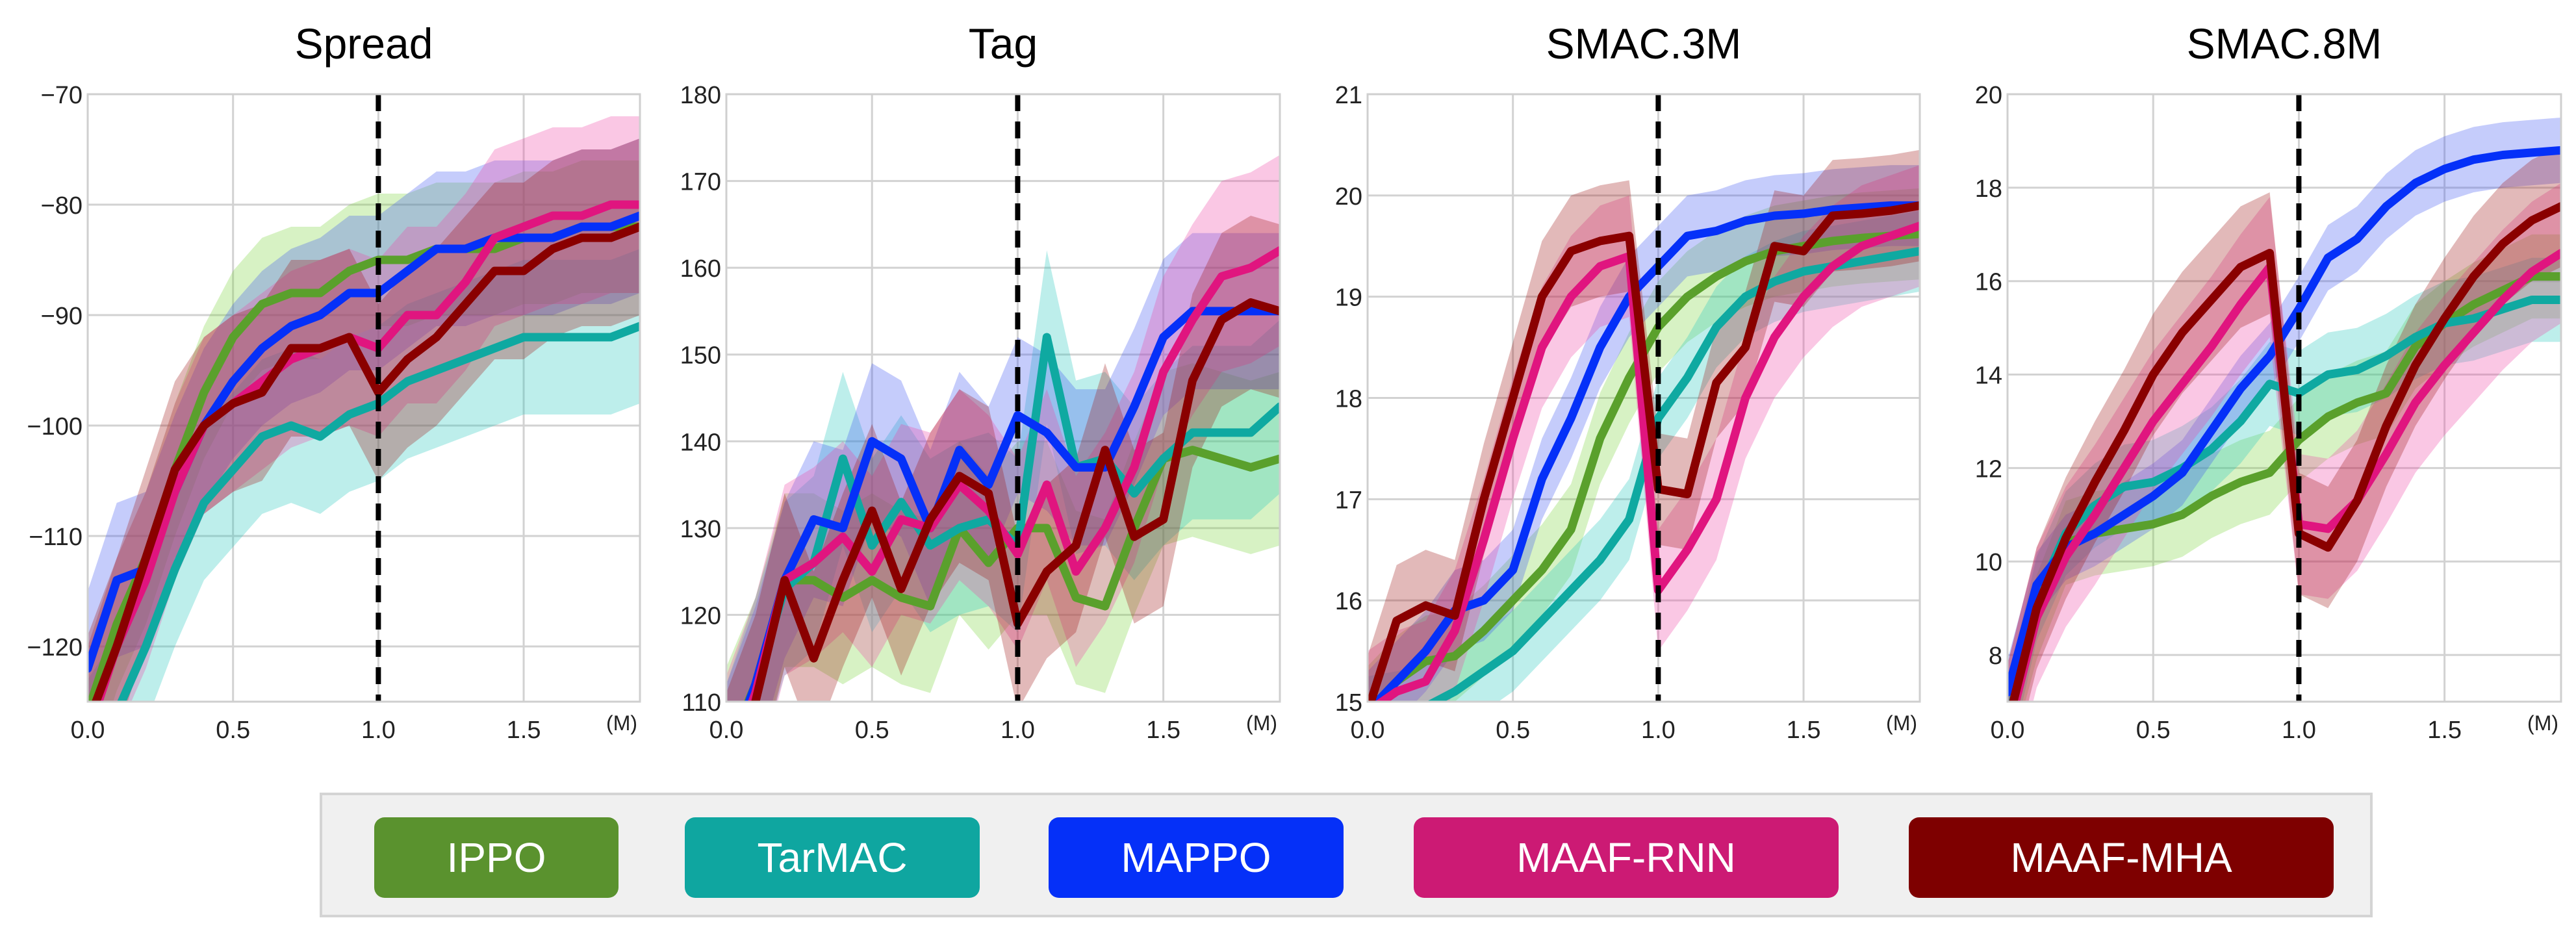  I want to click on y-tick-label: 170, so click(700, 182).